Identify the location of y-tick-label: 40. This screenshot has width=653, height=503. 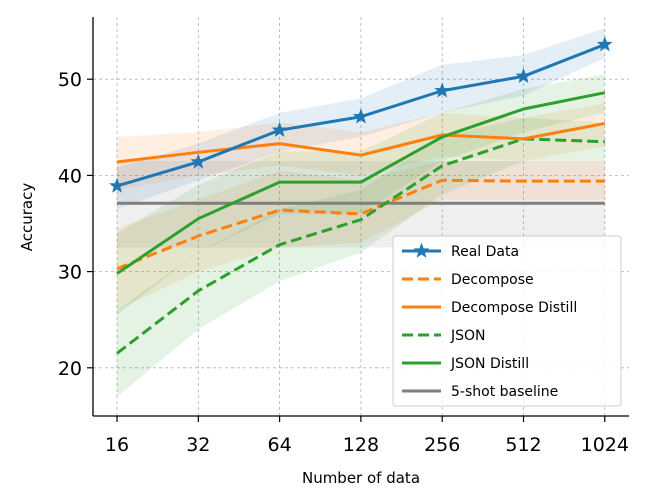
(70, 176).